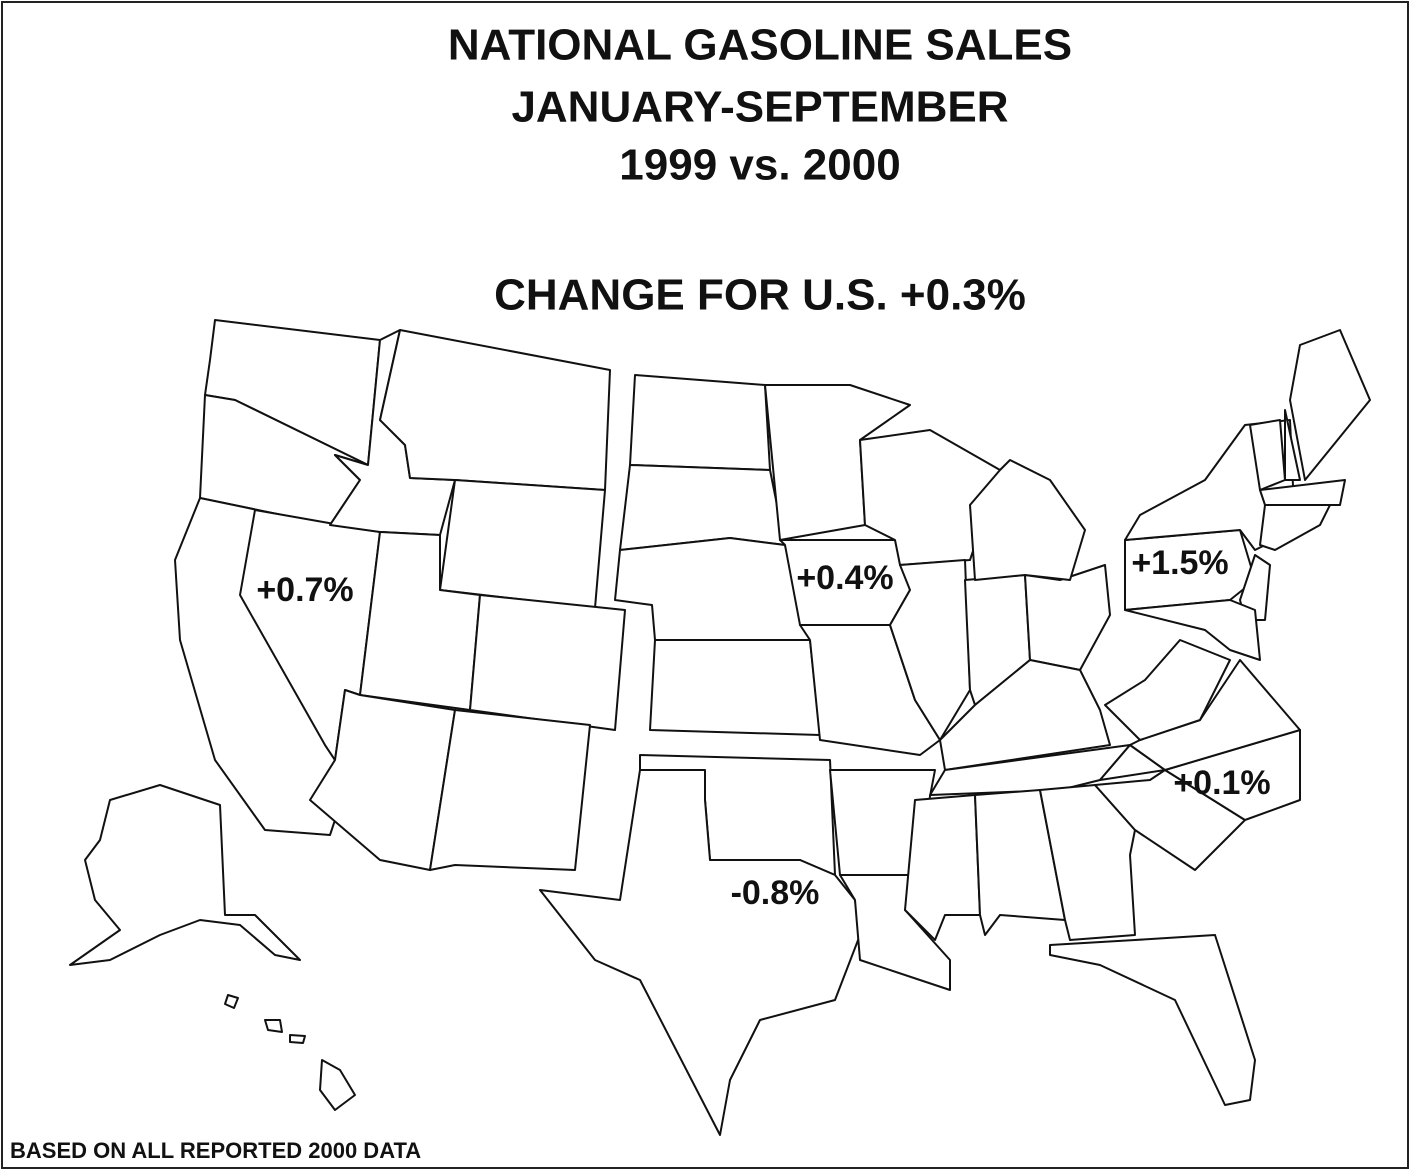  I want to click on value-label: +0.1%, so click(1221, 783).